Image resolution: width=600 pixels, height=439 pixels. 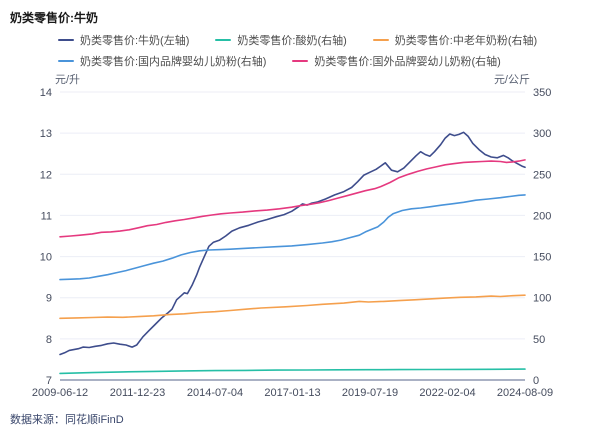 I want to click on page-title: 奶类零售价:牛奶, so click(x=54, y=18).